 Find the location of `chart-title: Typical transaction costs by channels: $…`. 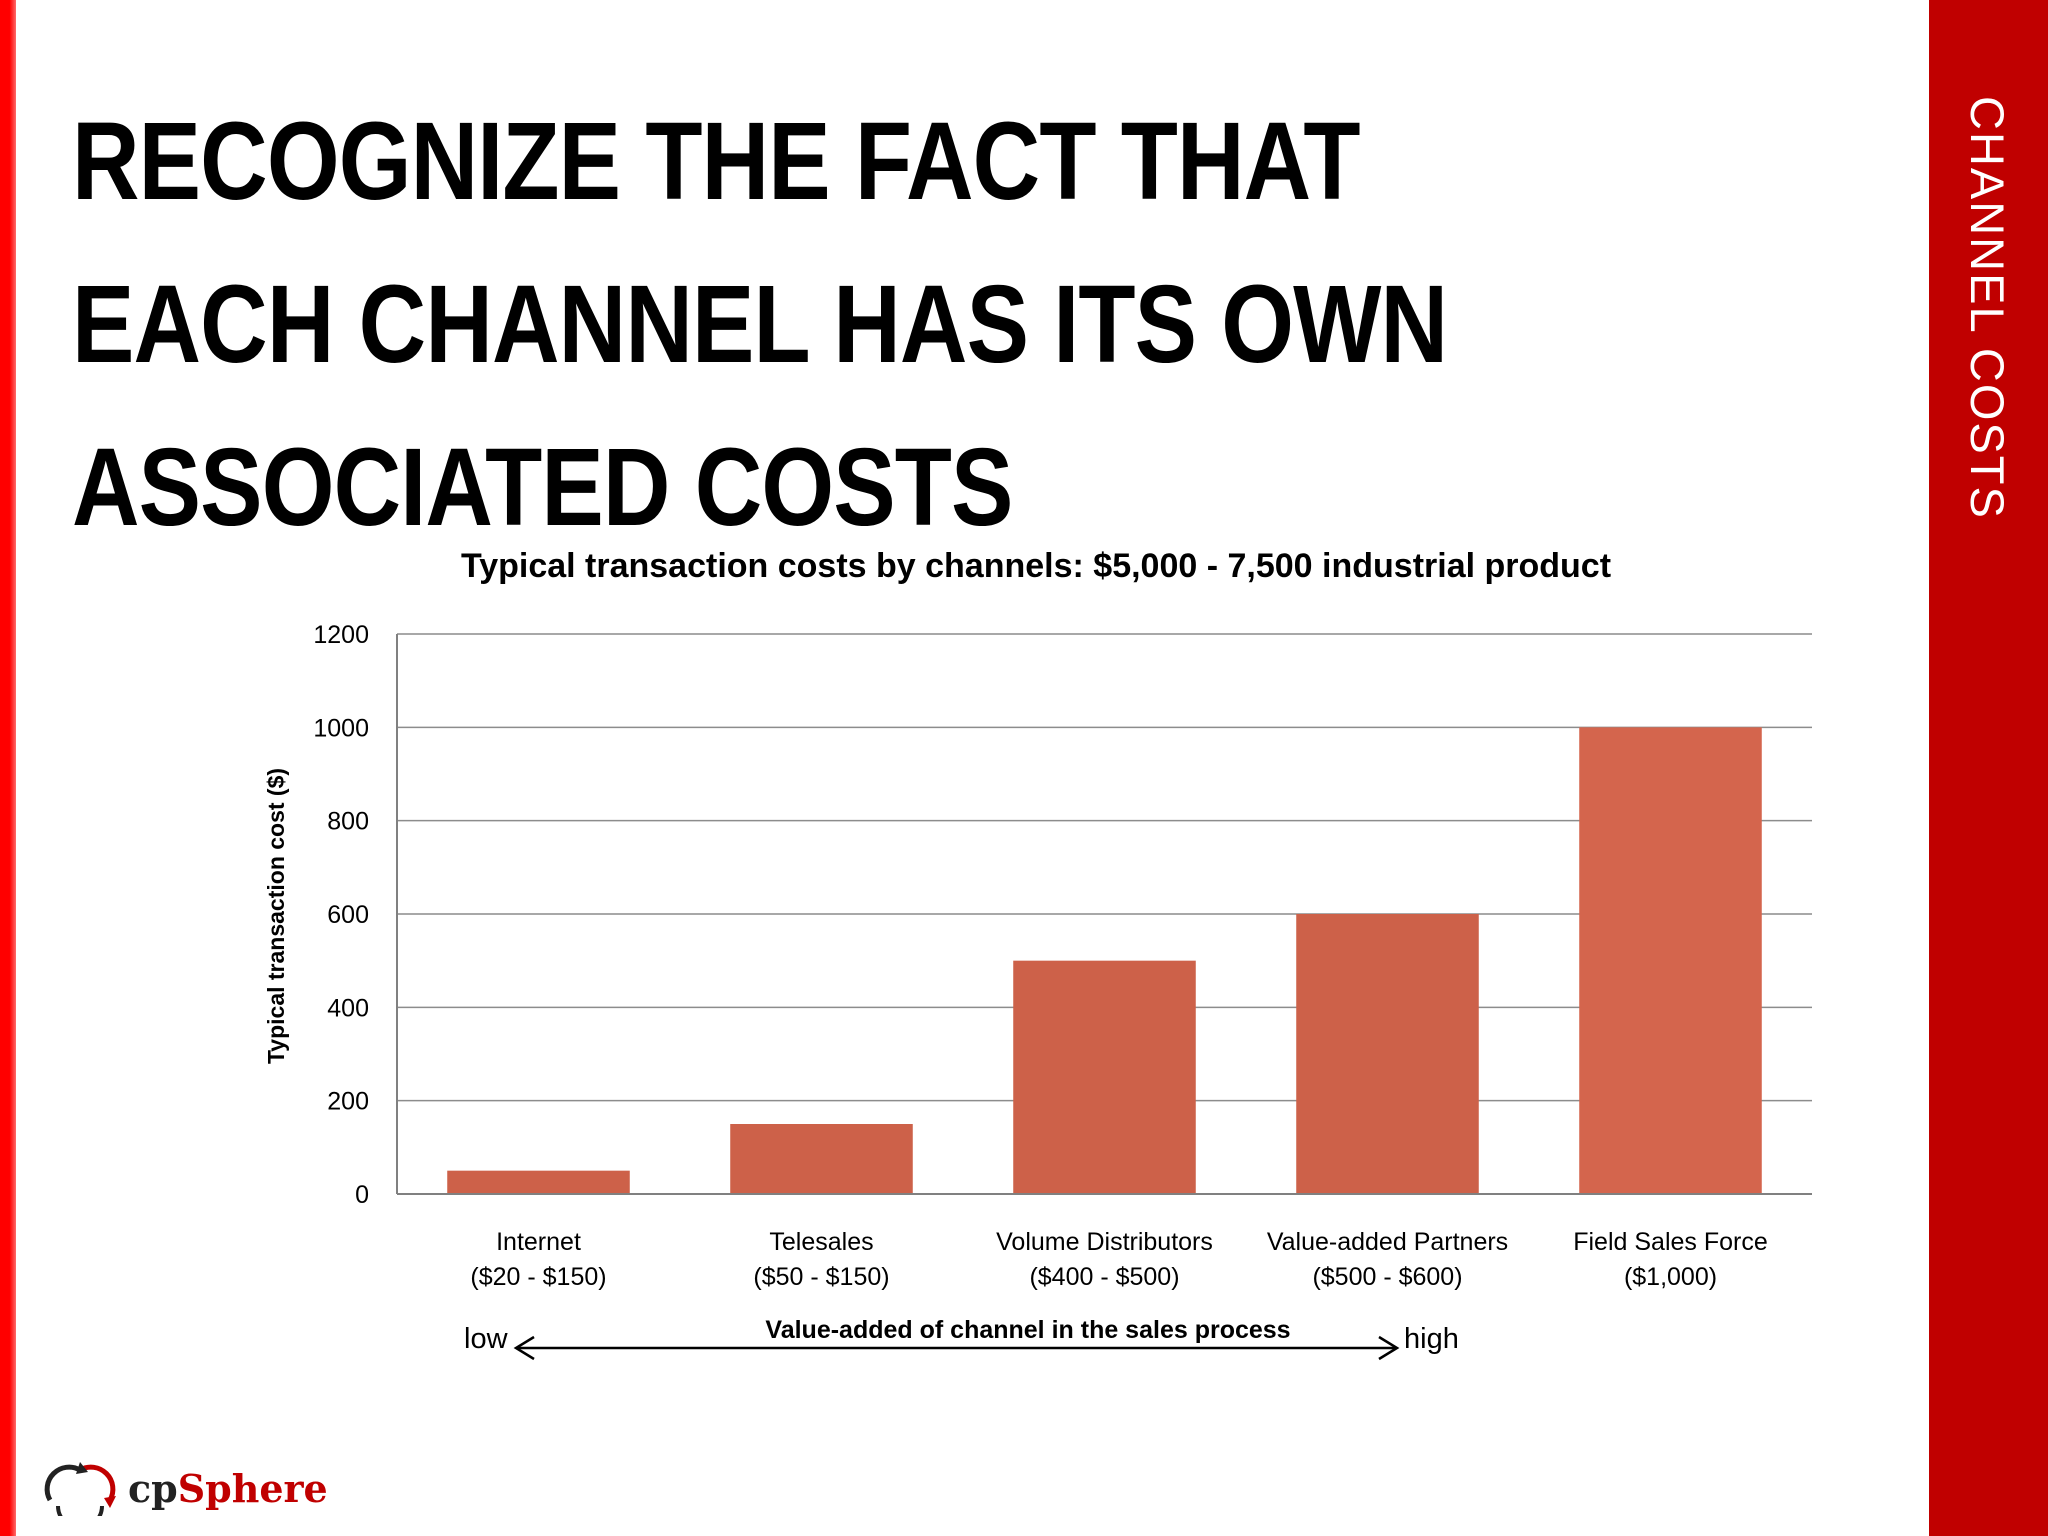

chart-title: Typical transaction costs by channels: $… is located at coordinates (1036, 566).